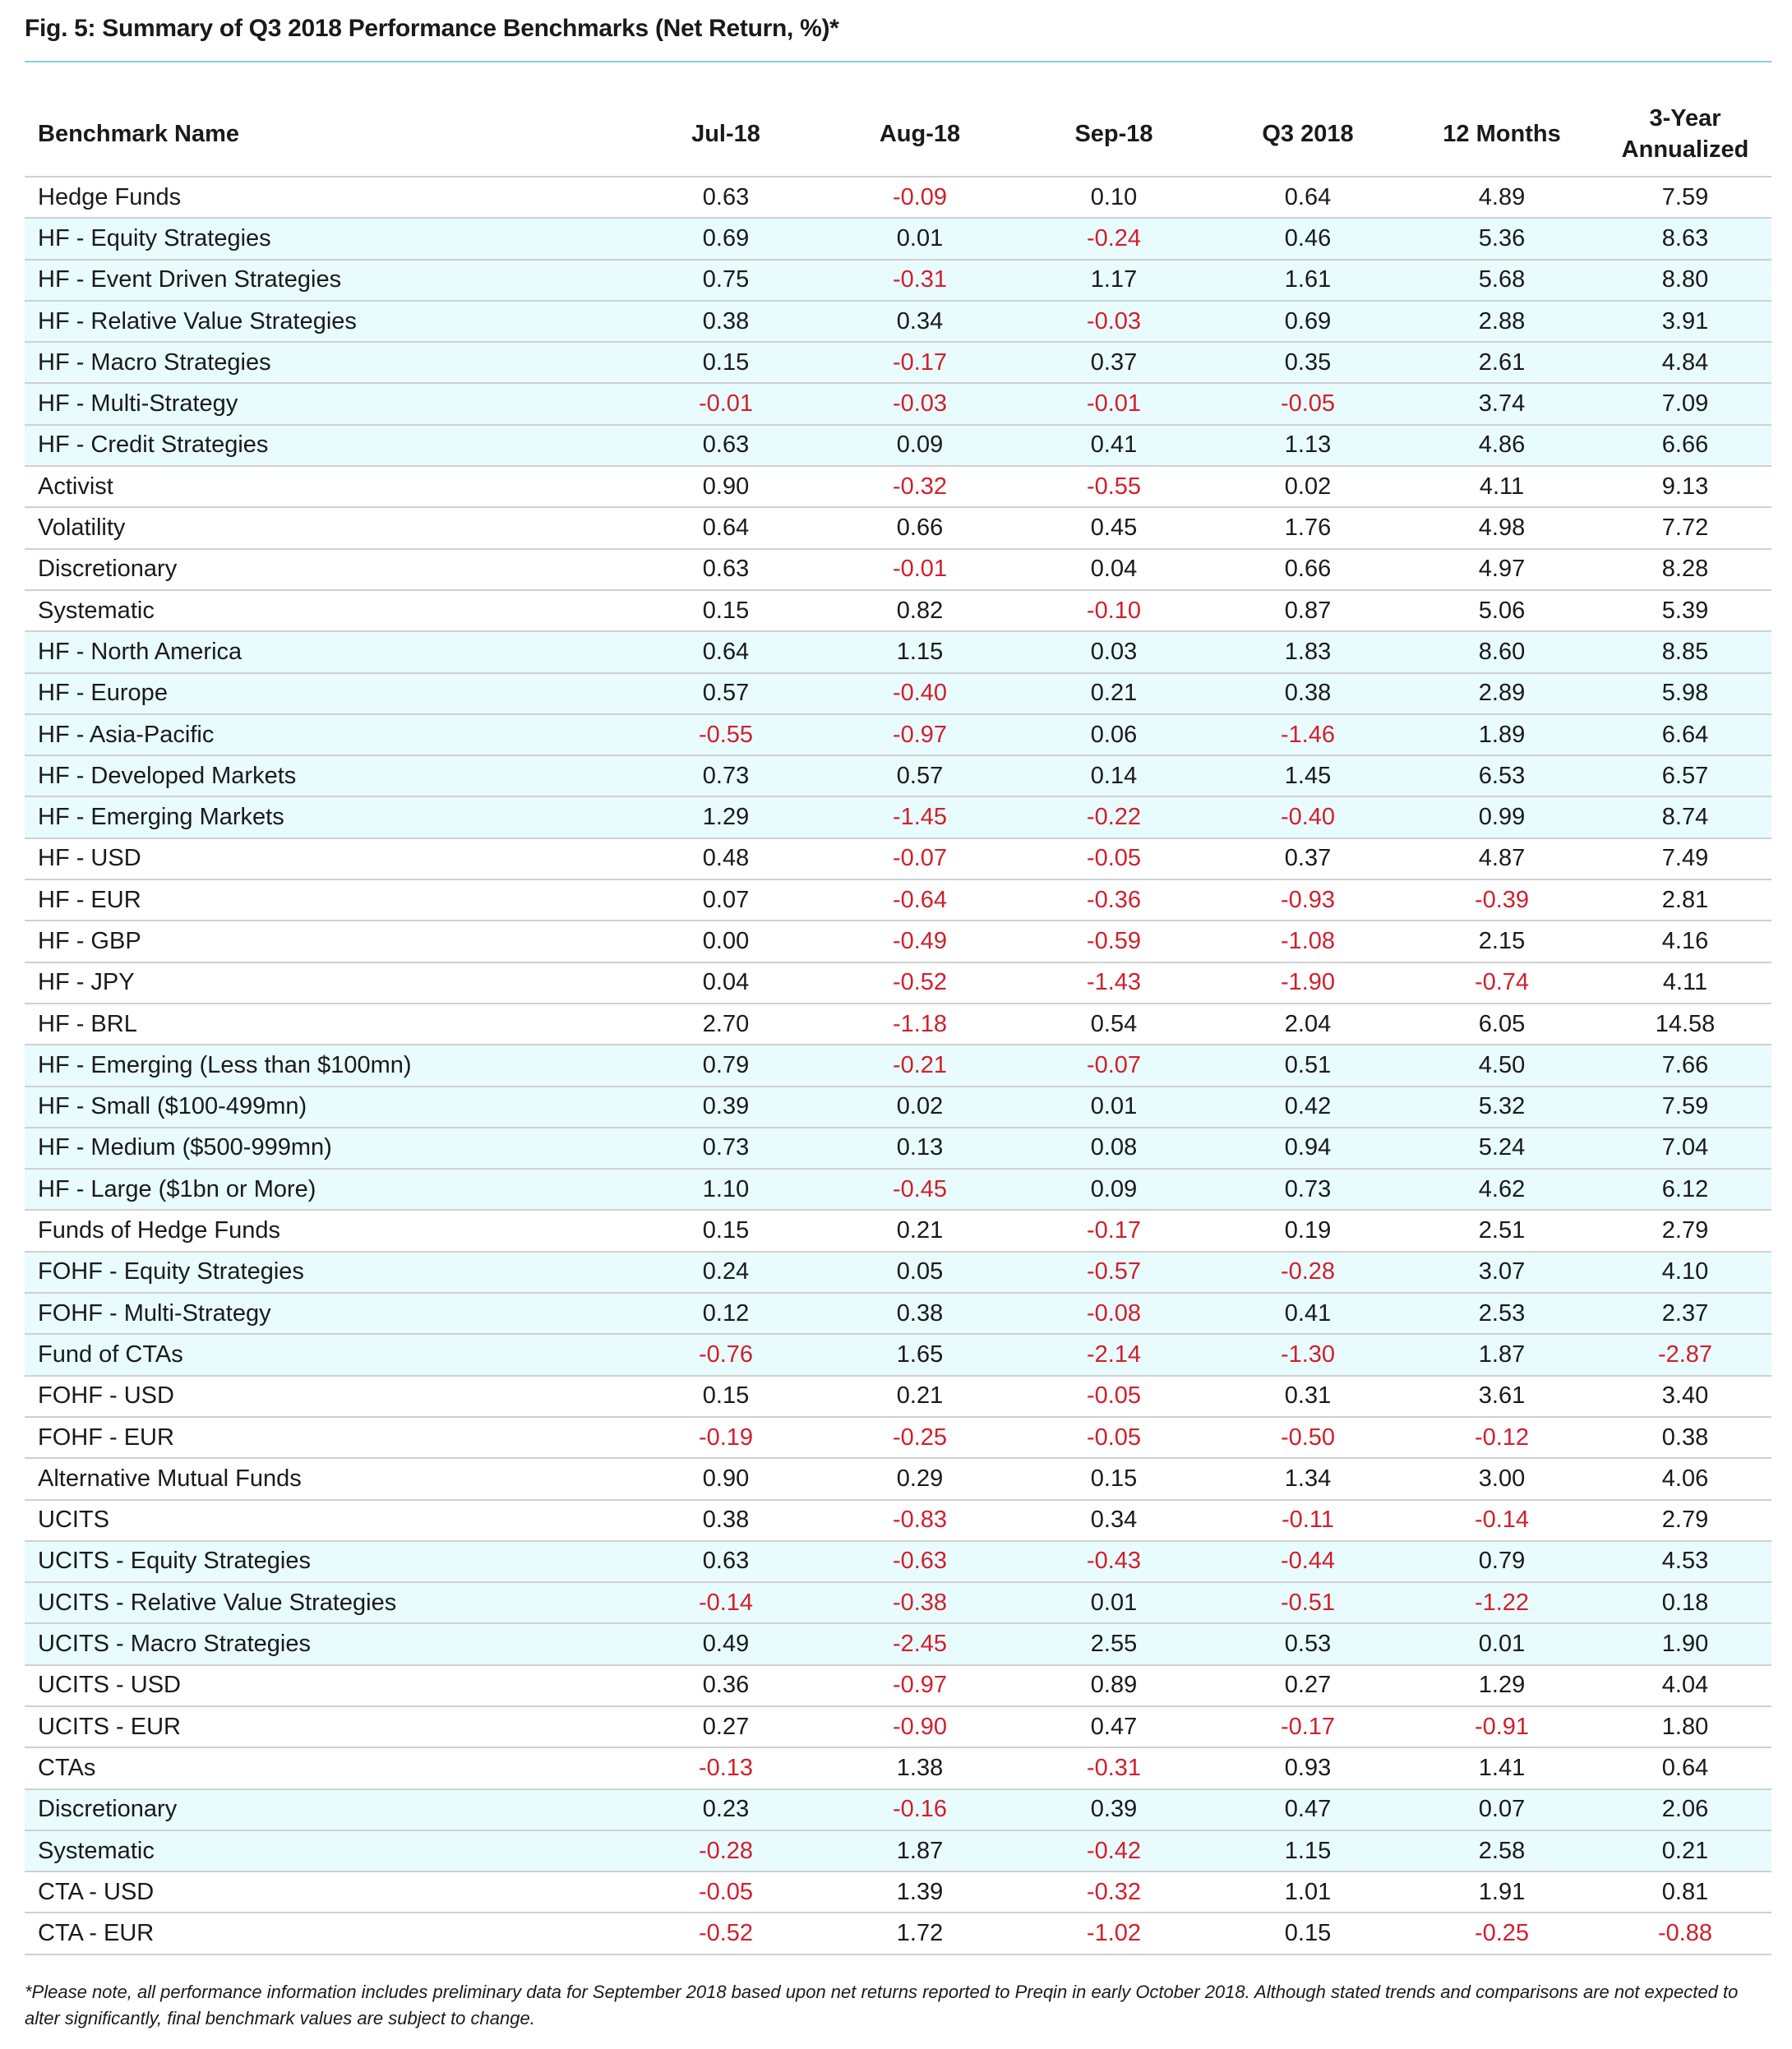 This screenshot has height=2049, width=1792. What do you see at coordinates (726, 776) in the screenshot?
I see `value-cell-jul-18: 0.73` at bounding box center [726, 776].